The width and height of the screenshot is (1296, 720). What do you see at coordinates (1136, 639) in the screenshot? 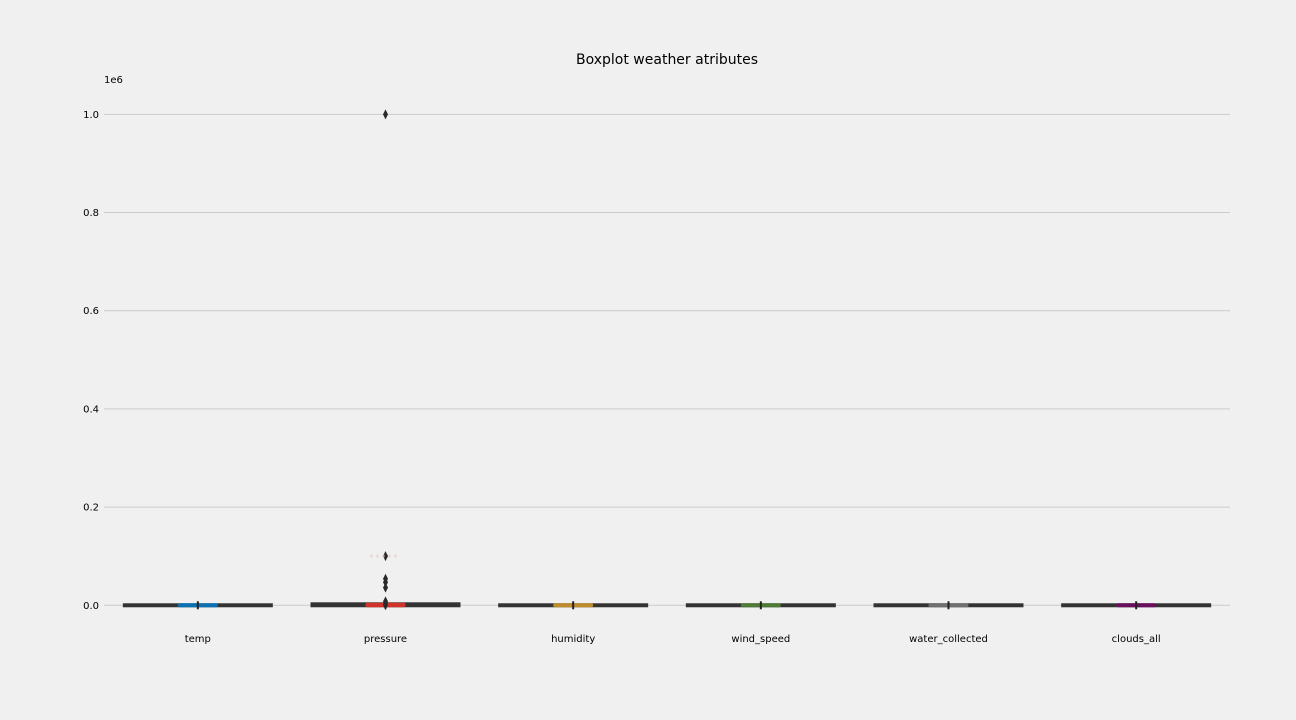
I see `x-tick-label: clouds_all` at bounding box center [1136, 639].